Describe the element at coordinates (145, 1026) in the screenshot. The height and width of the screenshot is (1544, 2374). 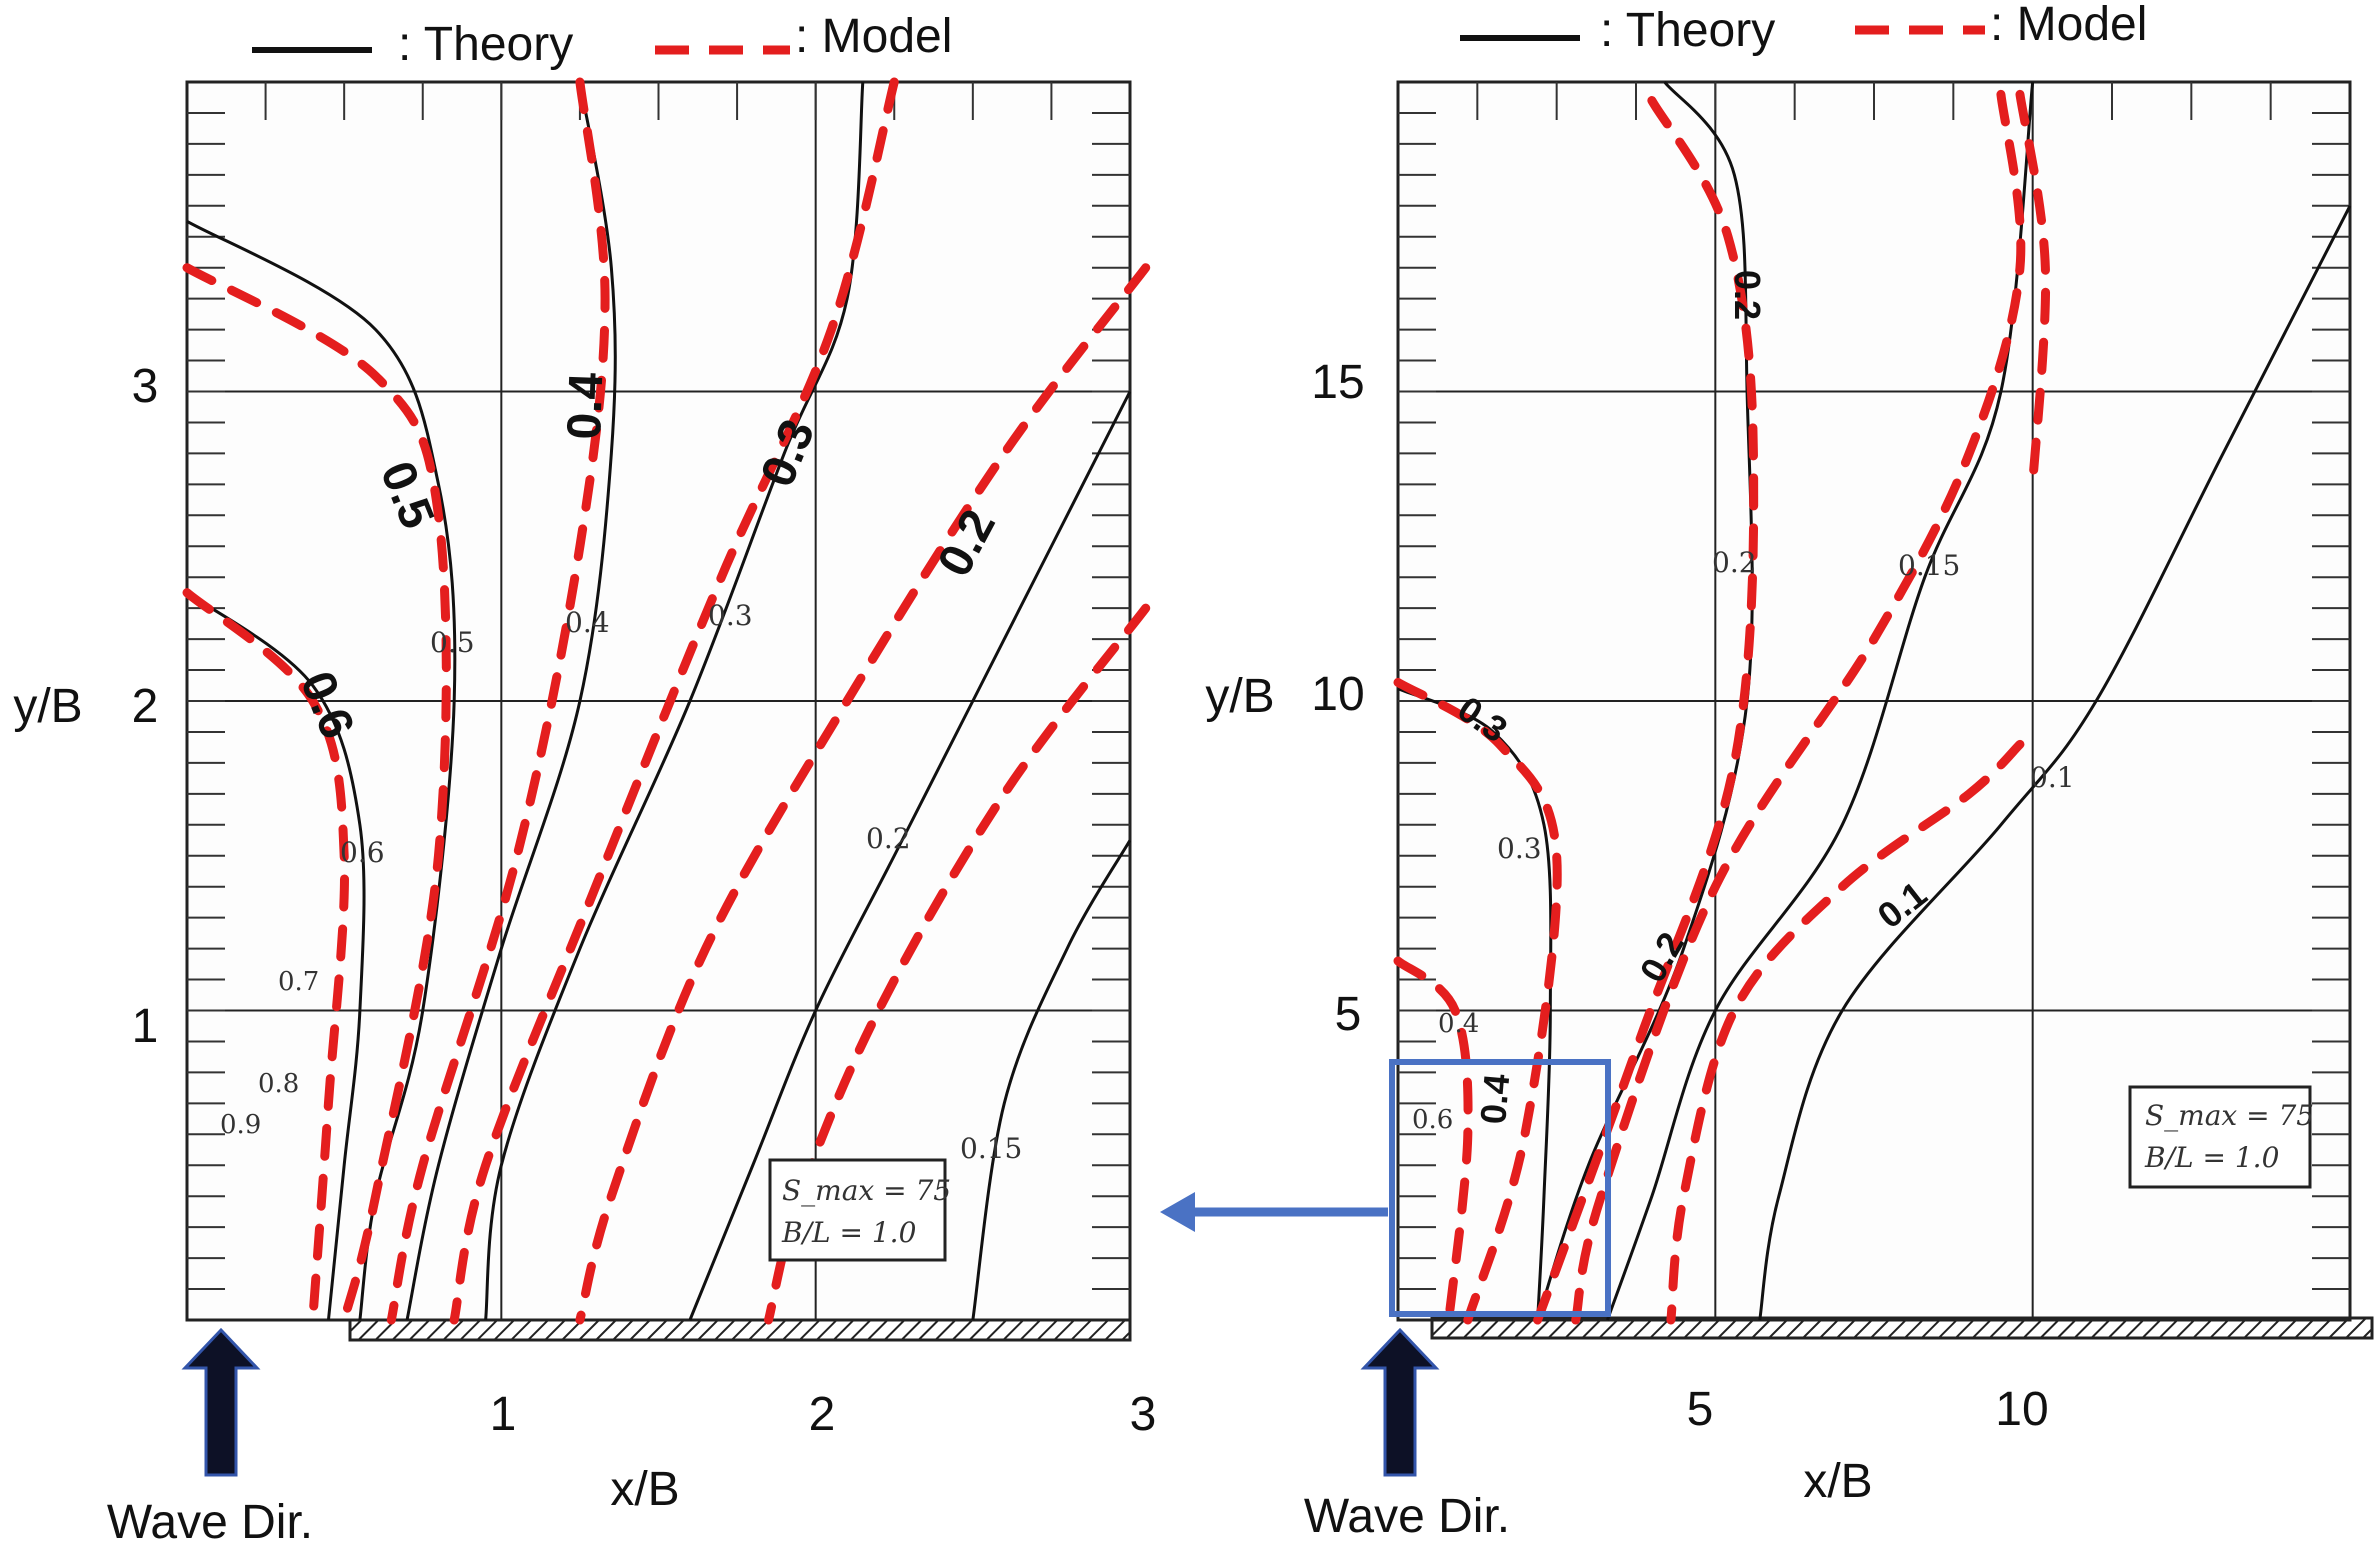
I see `y-tick-label: 1` at that location.